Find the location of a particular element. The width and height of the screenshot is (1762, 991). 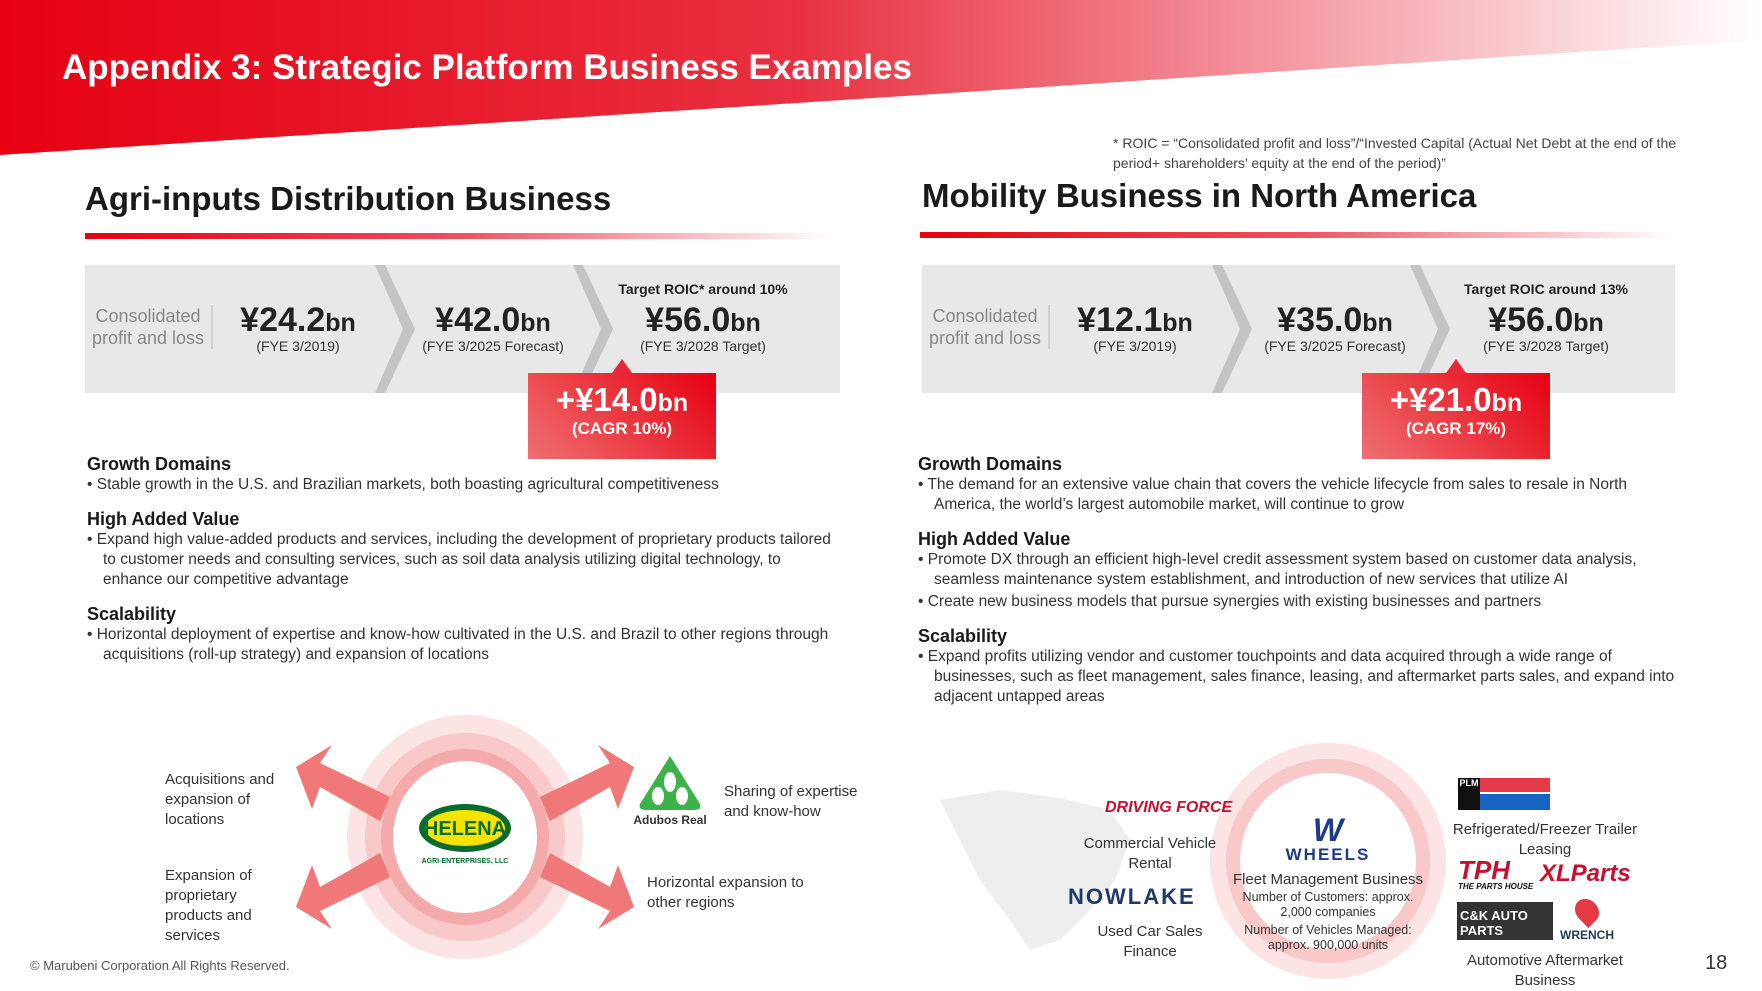

caption-trailer: Refrigerated/Freezer Trailer Leasing is located at coordinates (1545, 839).